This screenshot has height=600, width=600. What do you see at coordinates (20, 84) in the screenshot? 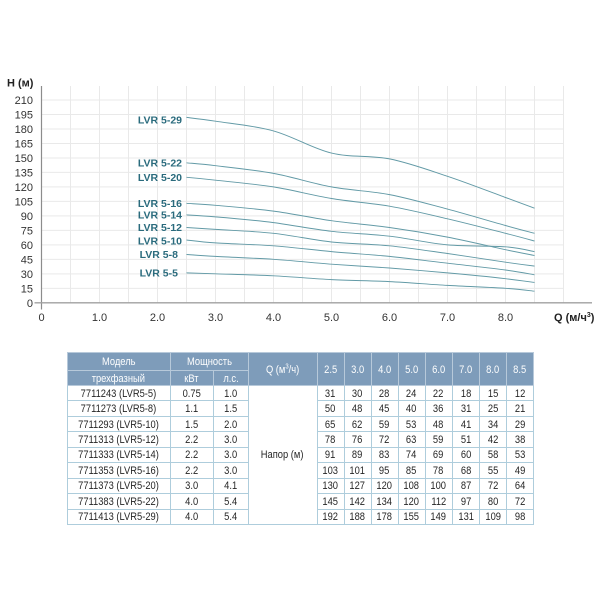
I see `svg-text: H (м)` at bounding box center [20, 84].